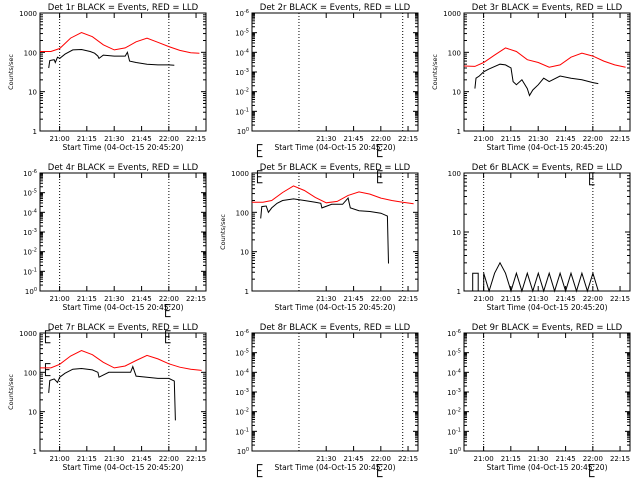 This screenshot has width=640, height=480. I want to click on chart-title: Det 9r BLACK = Events, RED = LLD, so click(547, 328).